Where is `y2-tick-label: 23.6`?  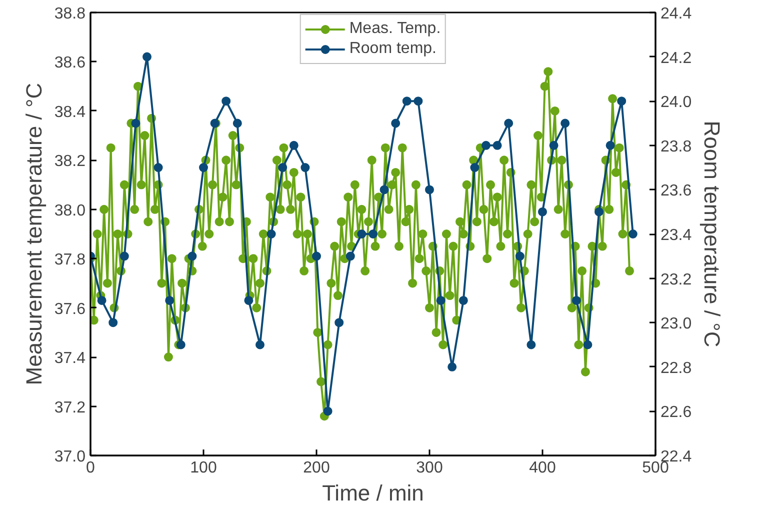
y2-tick-label: 23.6 is located at coordinates (676, 191).